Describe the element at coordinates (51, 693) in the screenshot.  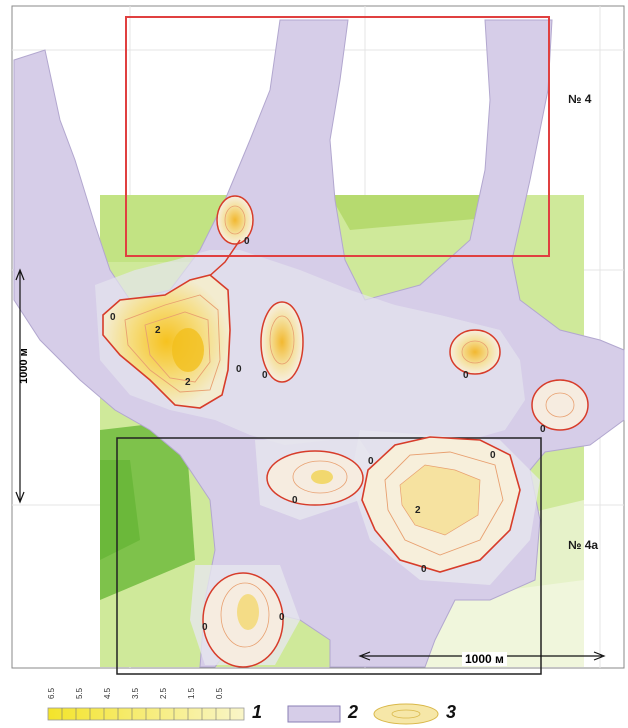
I see `legend-tick: 6.5` at that location.